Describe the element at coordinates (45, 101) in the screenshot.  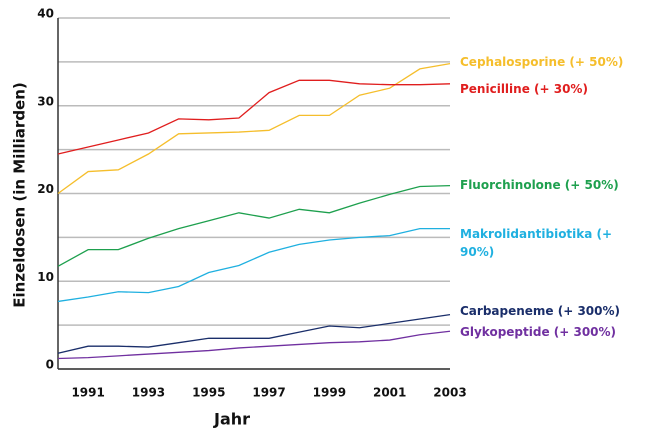
I see `y-tick-label: 30` at that location.